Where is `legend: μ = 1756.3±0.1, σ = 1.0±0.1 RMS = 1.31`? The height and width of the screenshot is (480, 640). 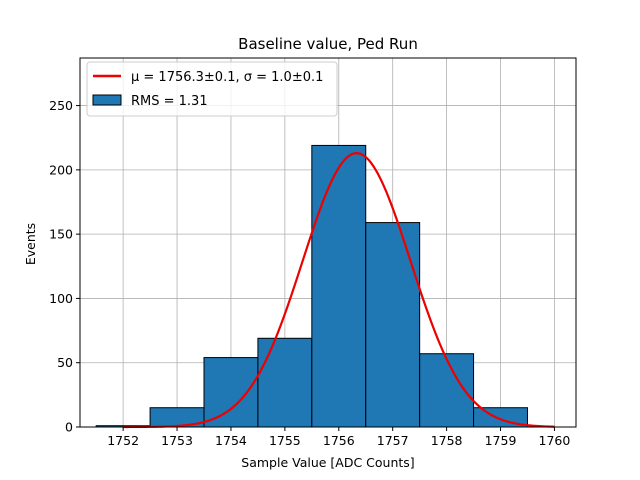
legend: μ = 1756.3±0.1, σ = 1.0±0.1 RMS = 1.31 is located at coordinates (212, 89).